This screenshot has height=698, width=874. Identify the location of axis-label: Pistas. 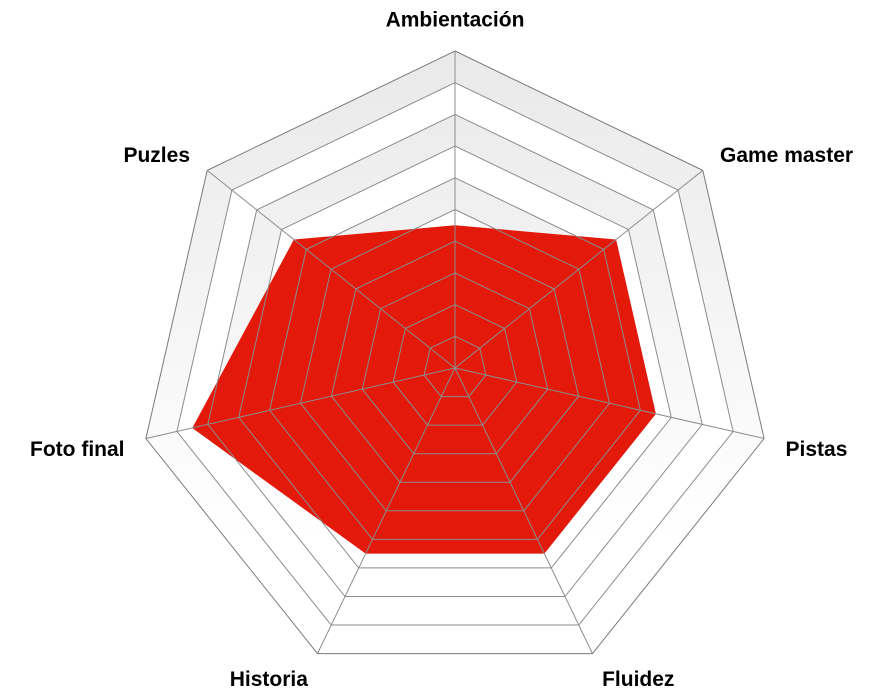
(817, 449).